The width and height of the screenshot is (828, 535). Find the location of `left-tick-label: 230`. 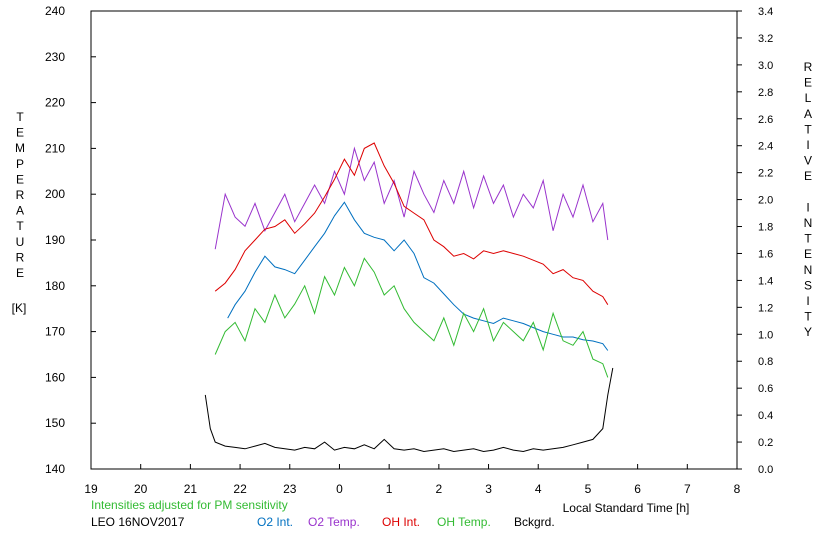

left-tick-label: 230 is located at coordinates (55, 57).